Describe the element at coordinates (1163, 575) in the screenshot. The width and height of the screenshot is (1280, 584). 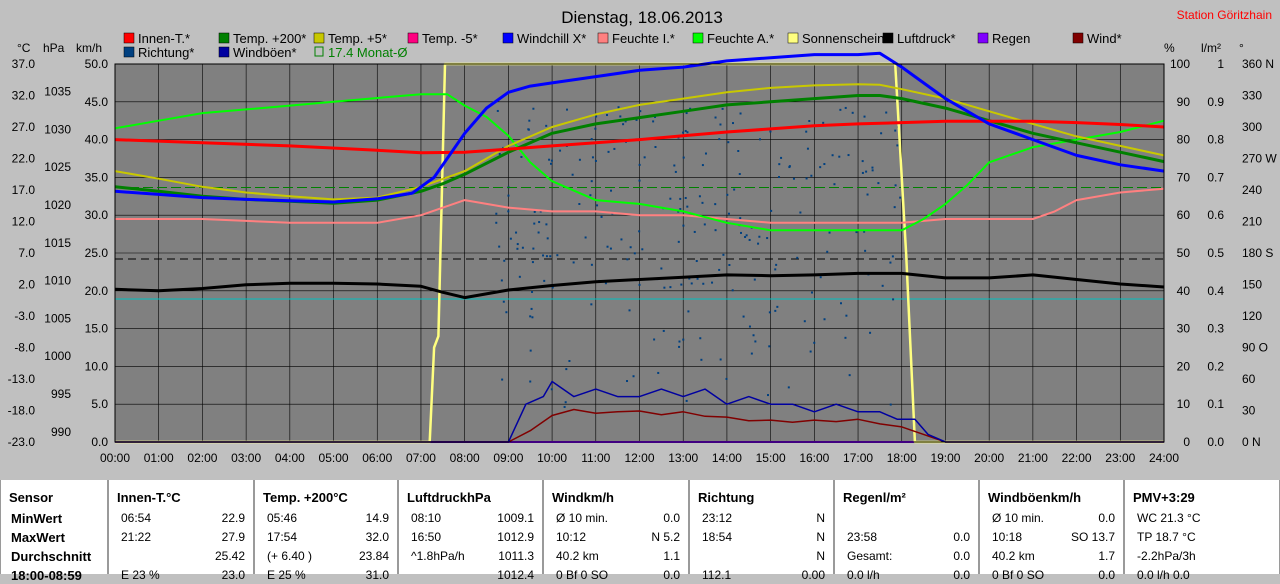
I see `stats-cell-left: 0.0 l/h 0.0` at that location.